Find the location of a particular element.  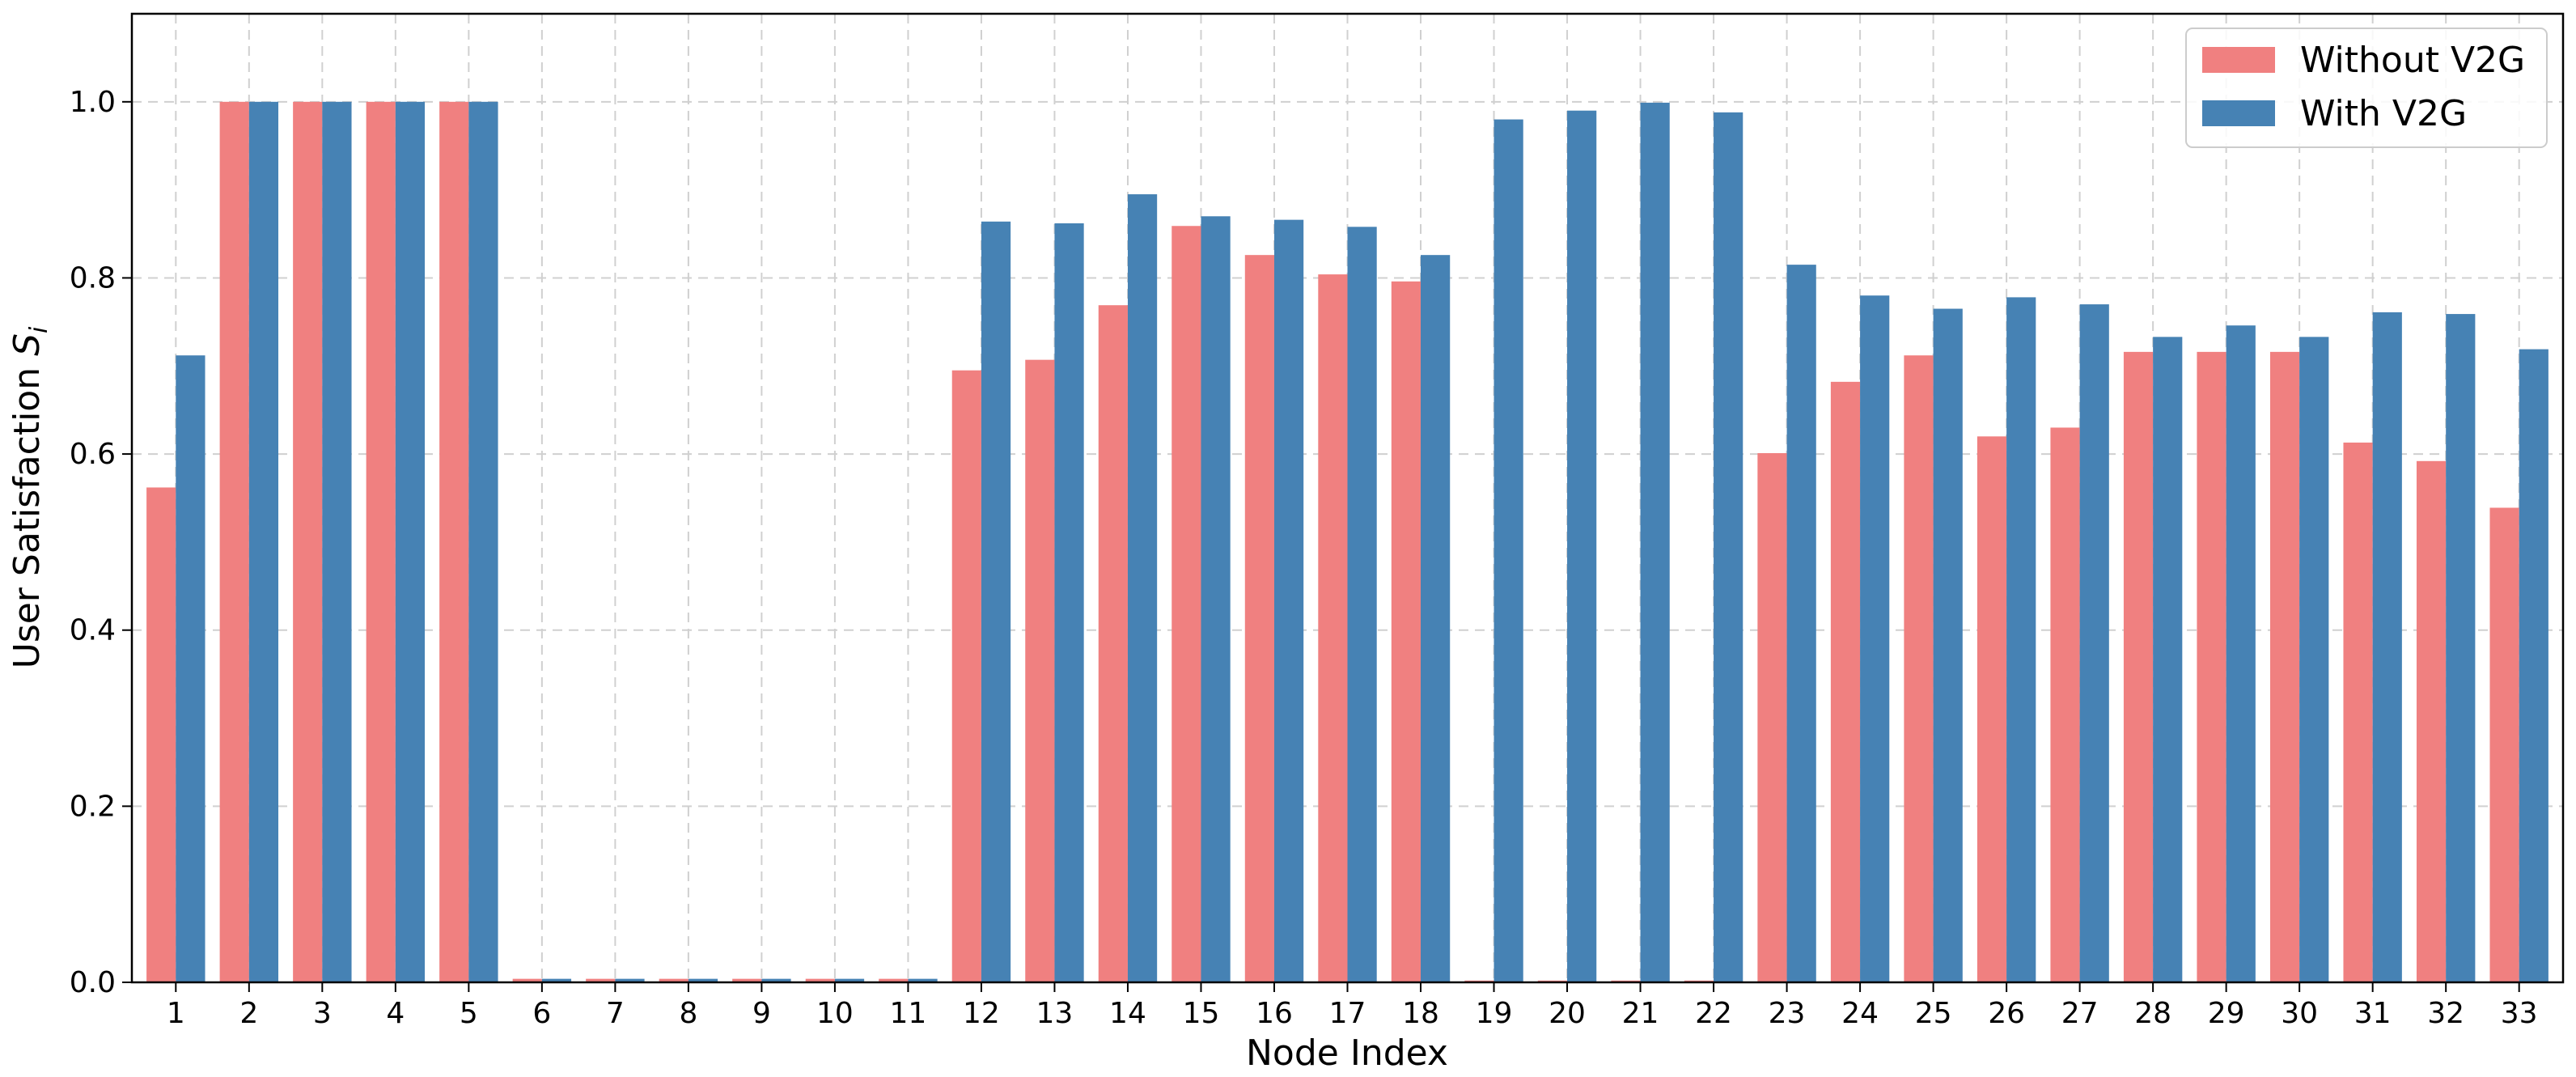

x-tick-label: 3 is located at coordinates (322, 1014).